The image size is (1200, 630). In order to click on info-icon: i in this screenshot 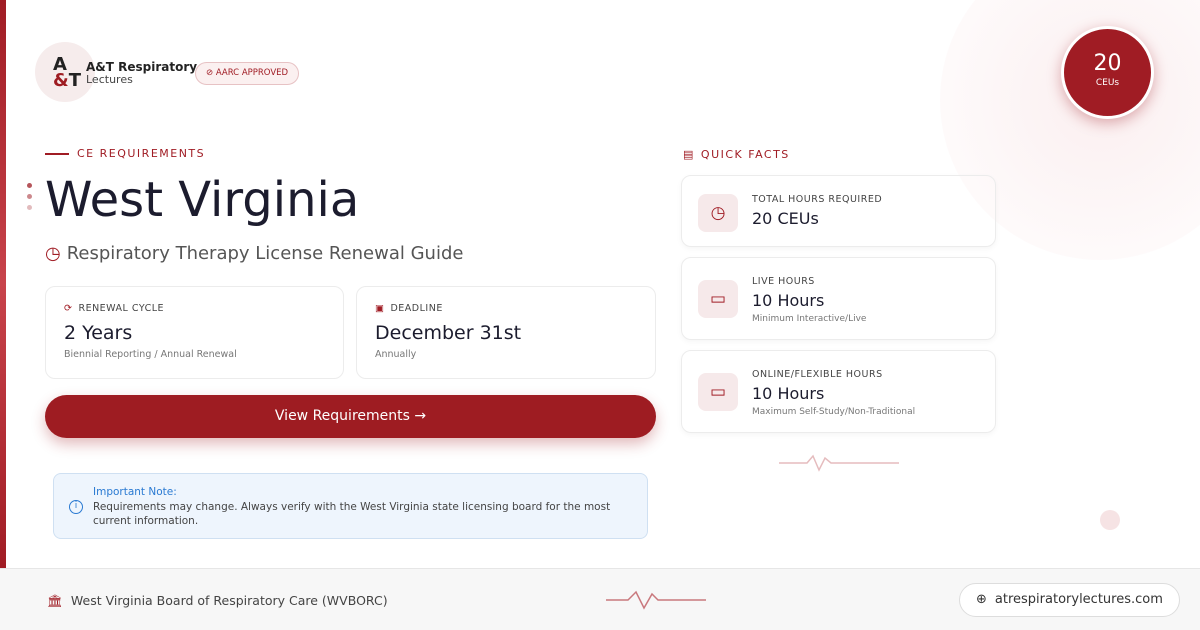, I will do `click(76, 507)`.